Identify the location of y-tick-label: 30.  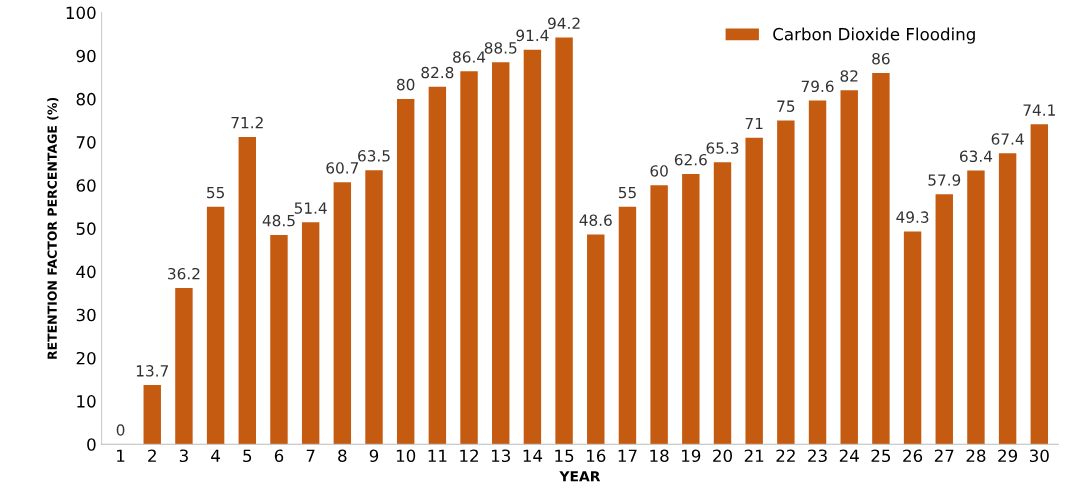
(86, 315).